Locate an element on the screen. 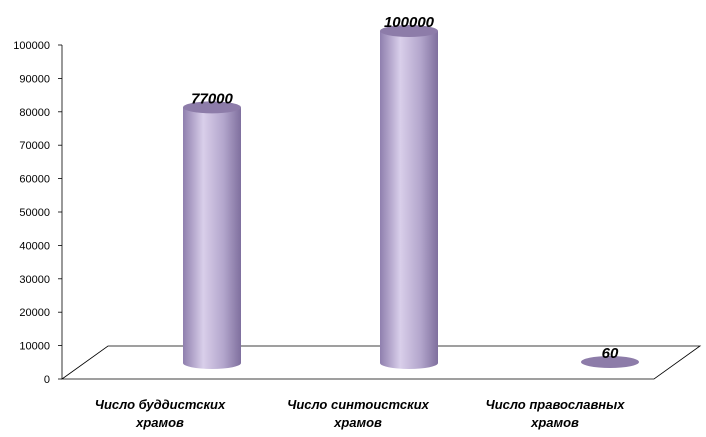 The height and width of the screenshot is (437, 706). y-tick-label: 70000 is located at coordinates (34, 146).